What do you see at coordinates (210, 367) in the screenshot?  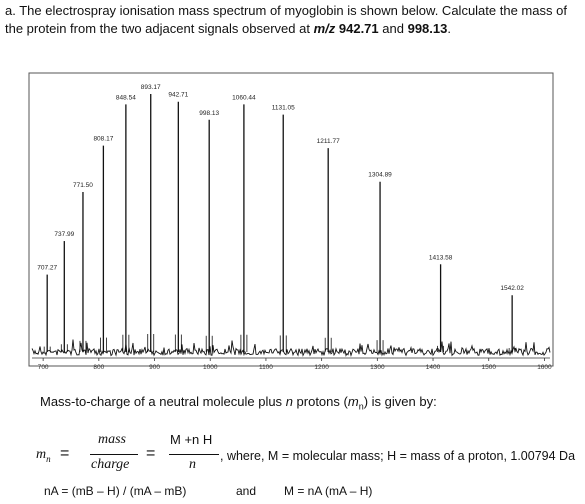 I see `x-tick-label: 1000` at bounding box center [210, 367].